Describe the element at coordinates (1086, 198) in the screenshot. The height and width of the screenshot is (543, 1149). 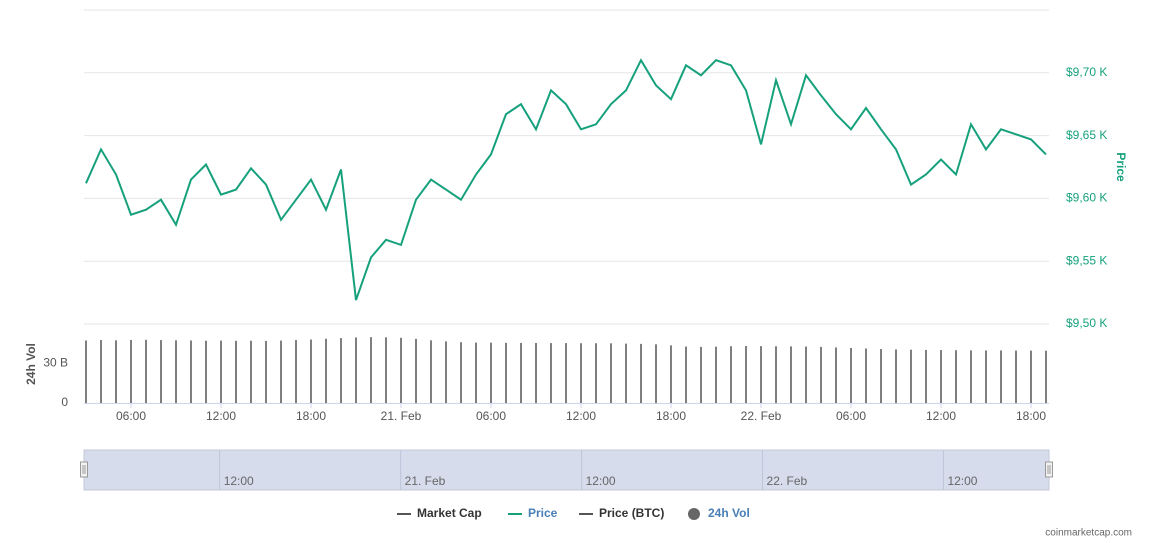
I see `y-tick-label: $9,60 K` at that location.